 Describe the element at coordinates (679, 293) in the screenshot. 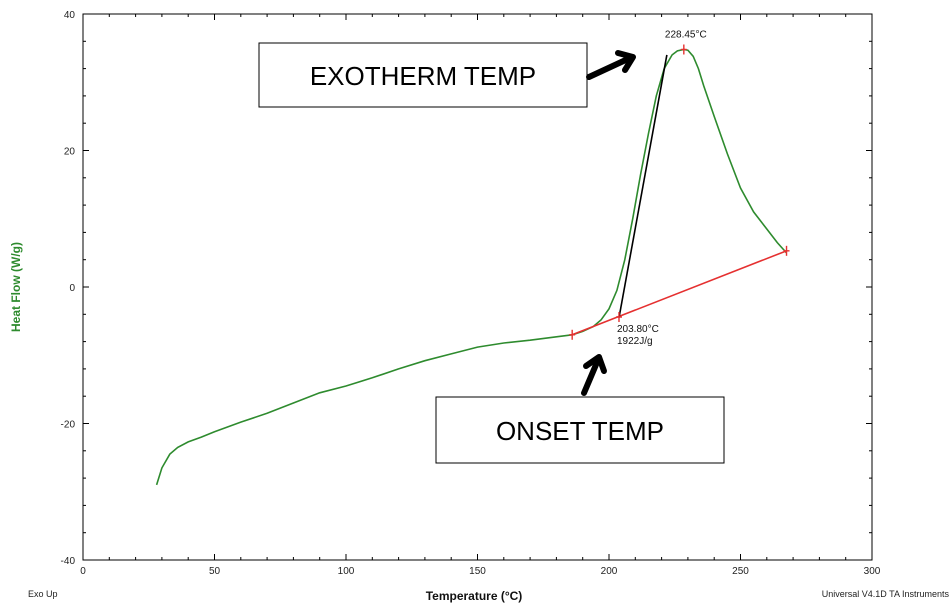

I see `integration-baseline` at that location.